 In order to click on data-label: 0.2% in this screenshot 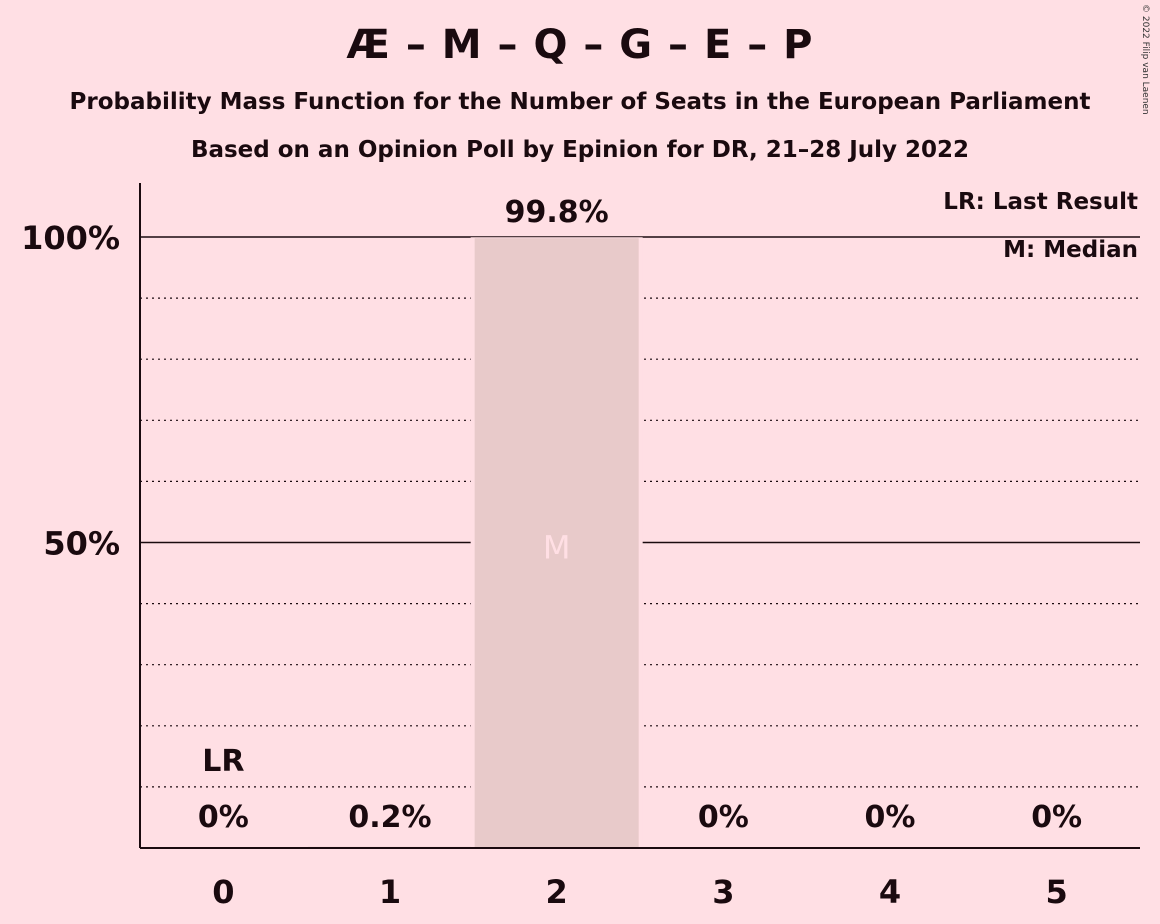, I will do `click(389, 817)`.